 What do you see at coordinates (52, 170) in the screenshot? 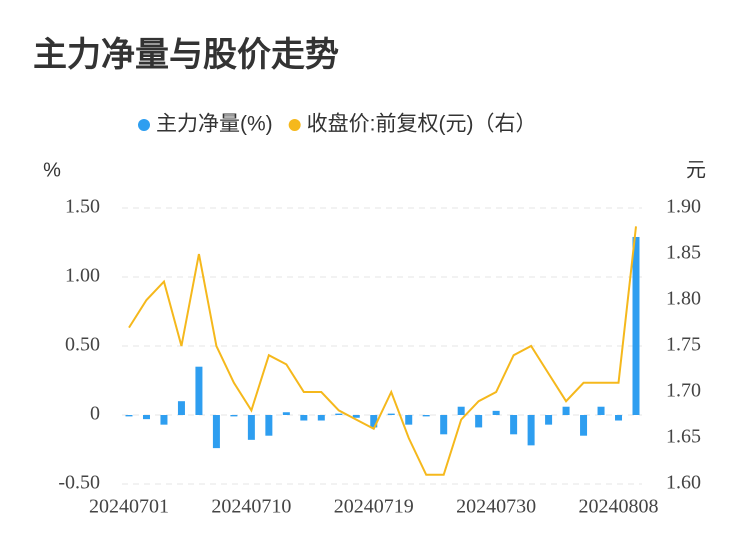
I see `y-unit: %` at bounding box center [52, 170].